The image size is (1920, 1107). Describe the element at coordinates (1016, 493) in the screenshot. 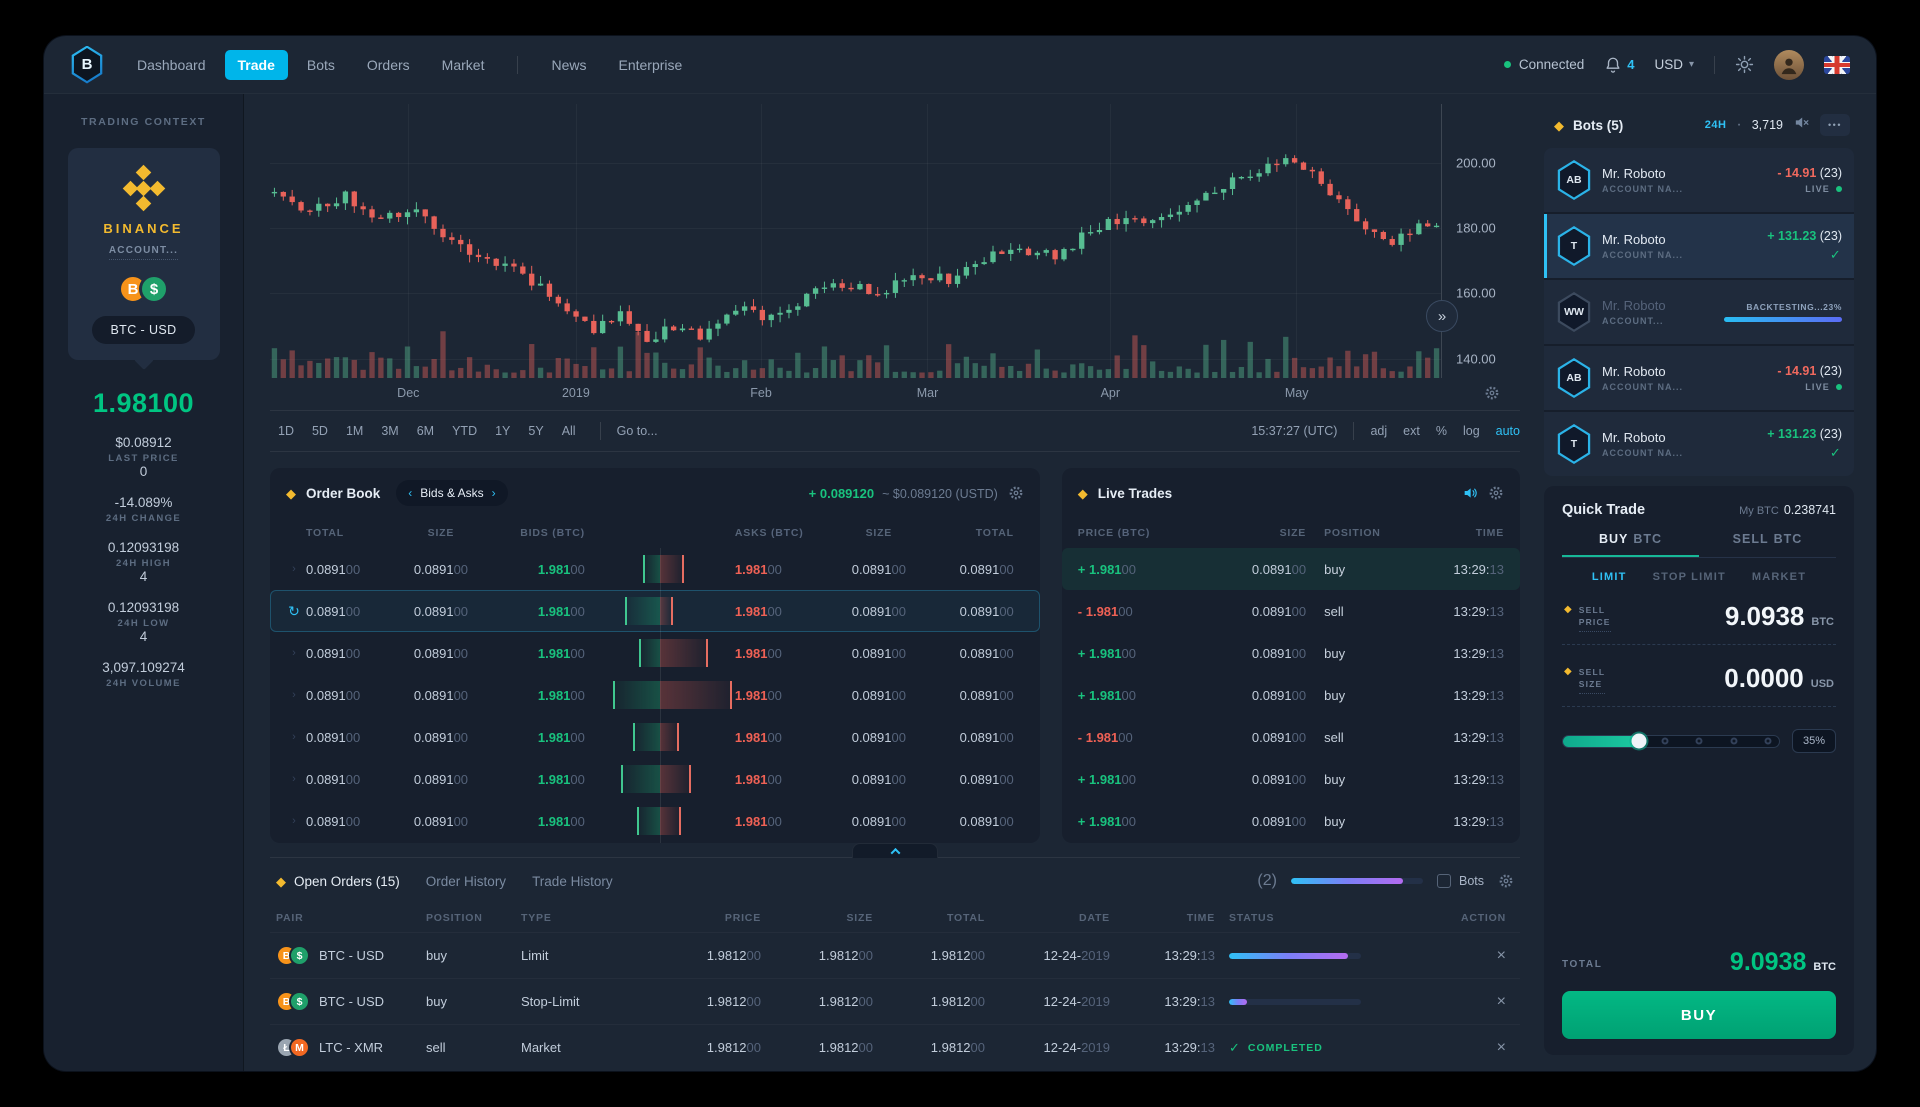

I see `order-book-settings-button` at that location.